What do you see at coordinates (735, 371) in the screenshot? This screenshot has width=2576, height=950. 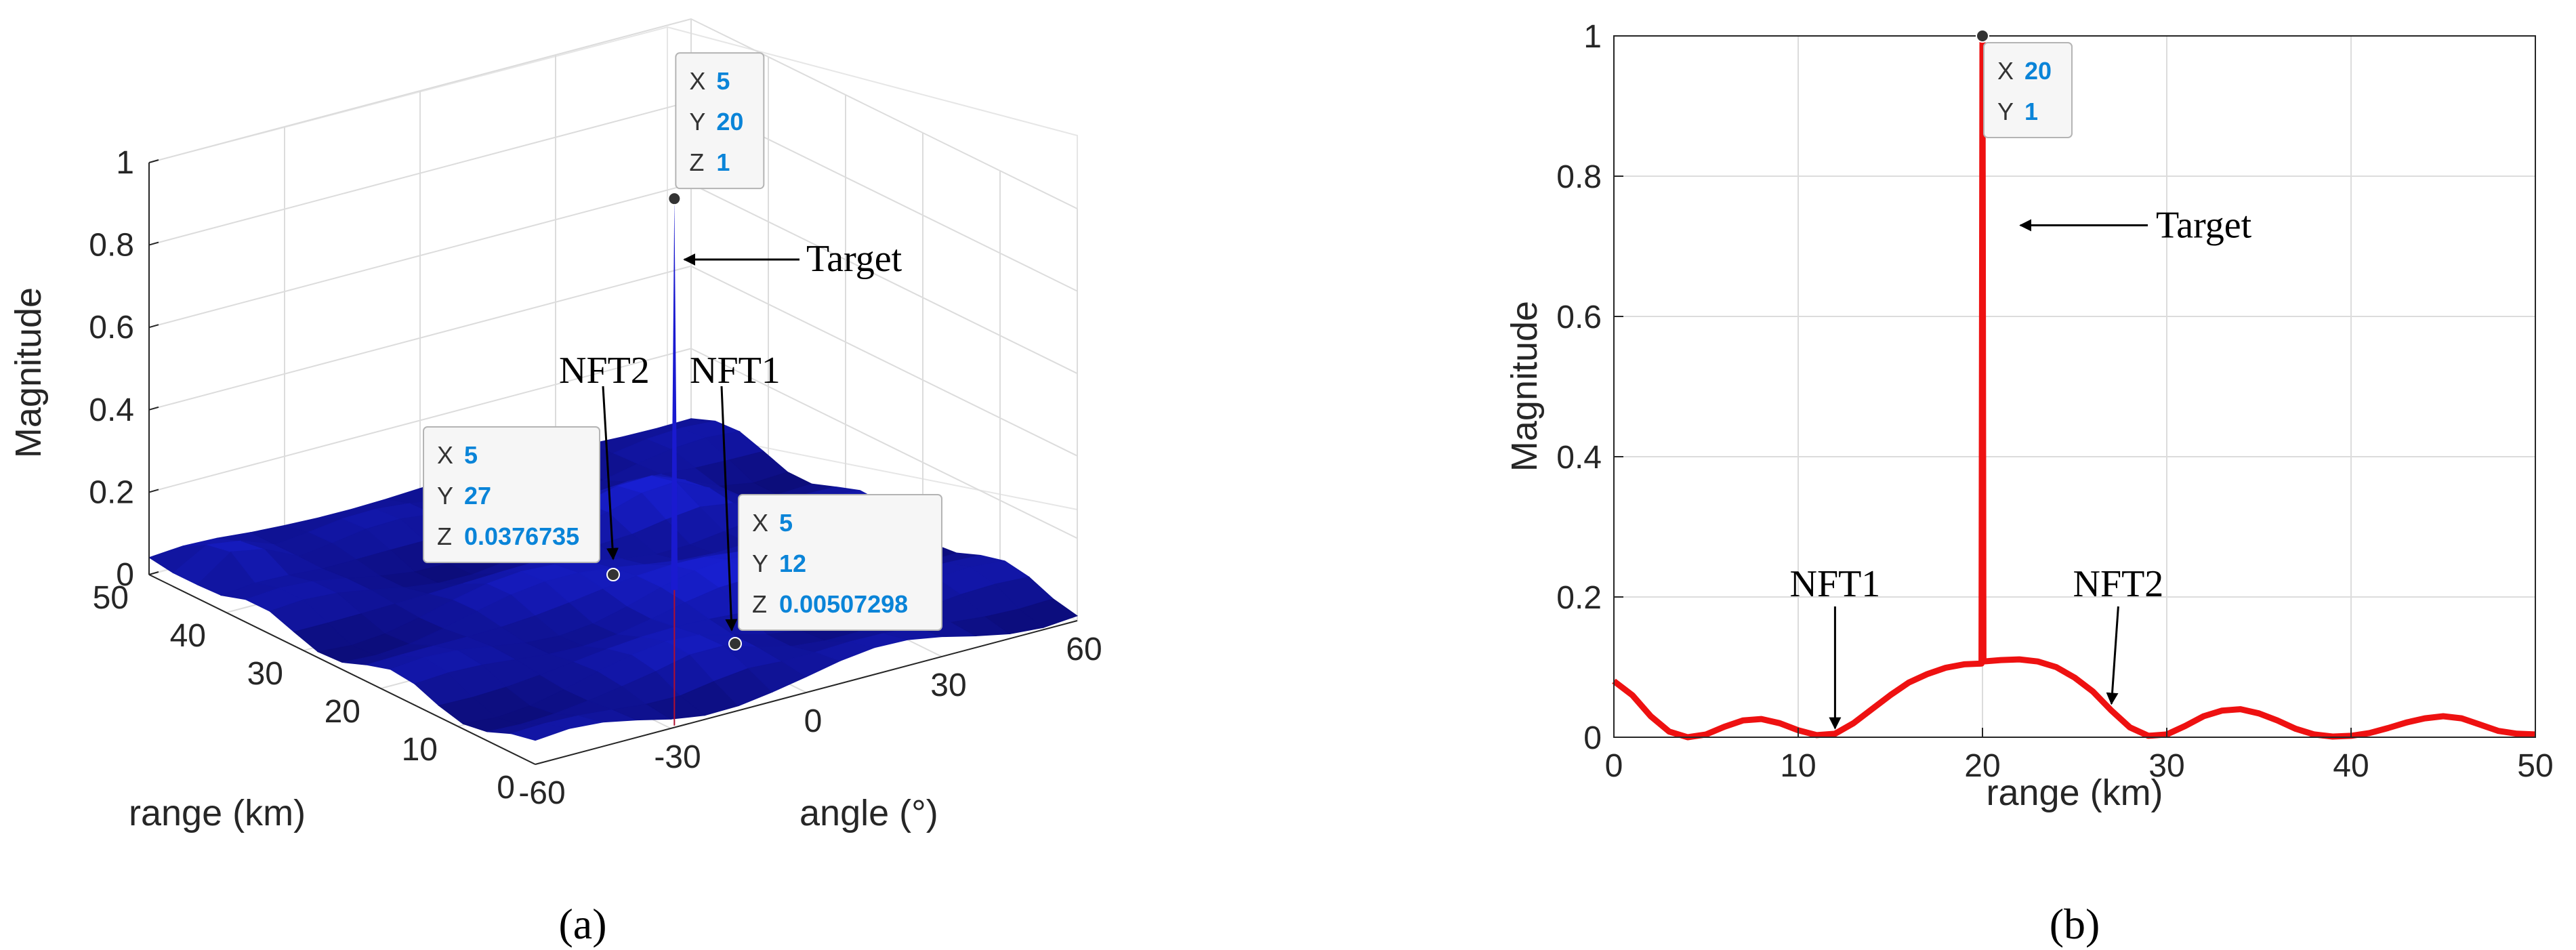 I see `nft1-label-a: NFT1` at bounding box center [735, 371].